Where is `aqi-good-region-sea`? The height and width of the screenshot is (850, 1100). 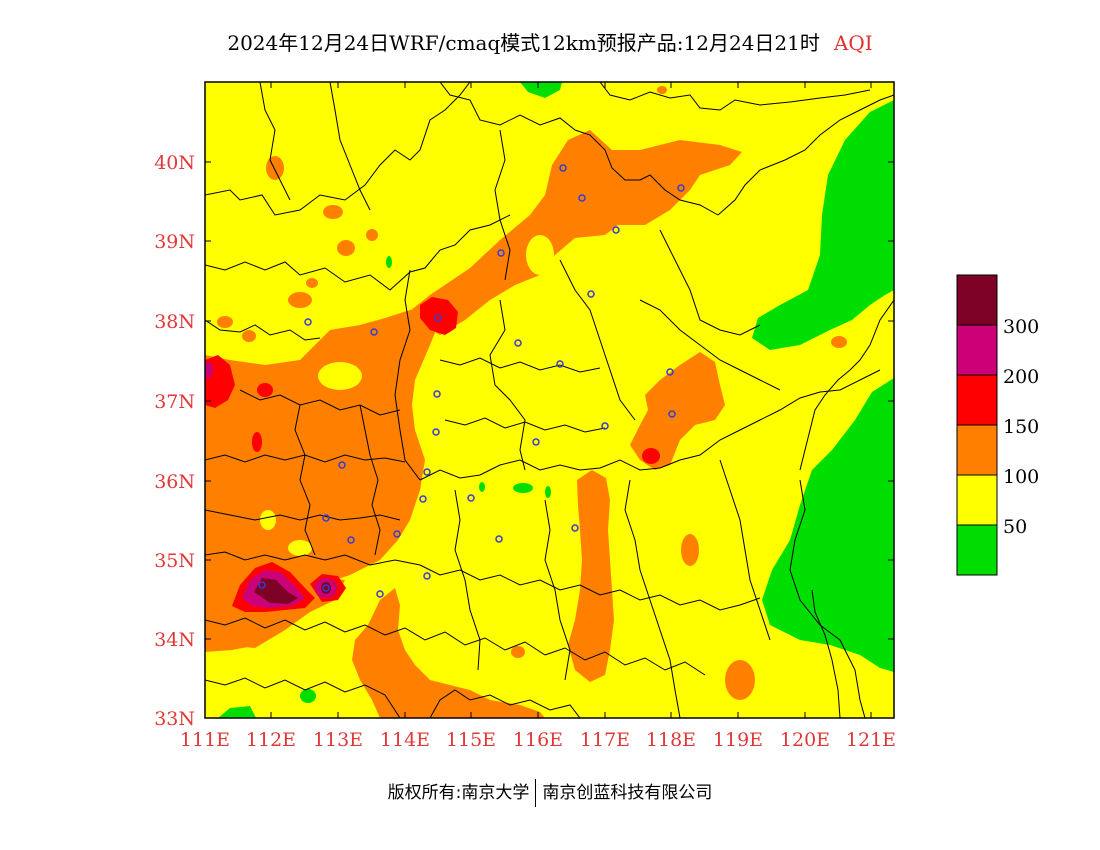 aqi-good-region-sea is located at coordinates (823, 225).